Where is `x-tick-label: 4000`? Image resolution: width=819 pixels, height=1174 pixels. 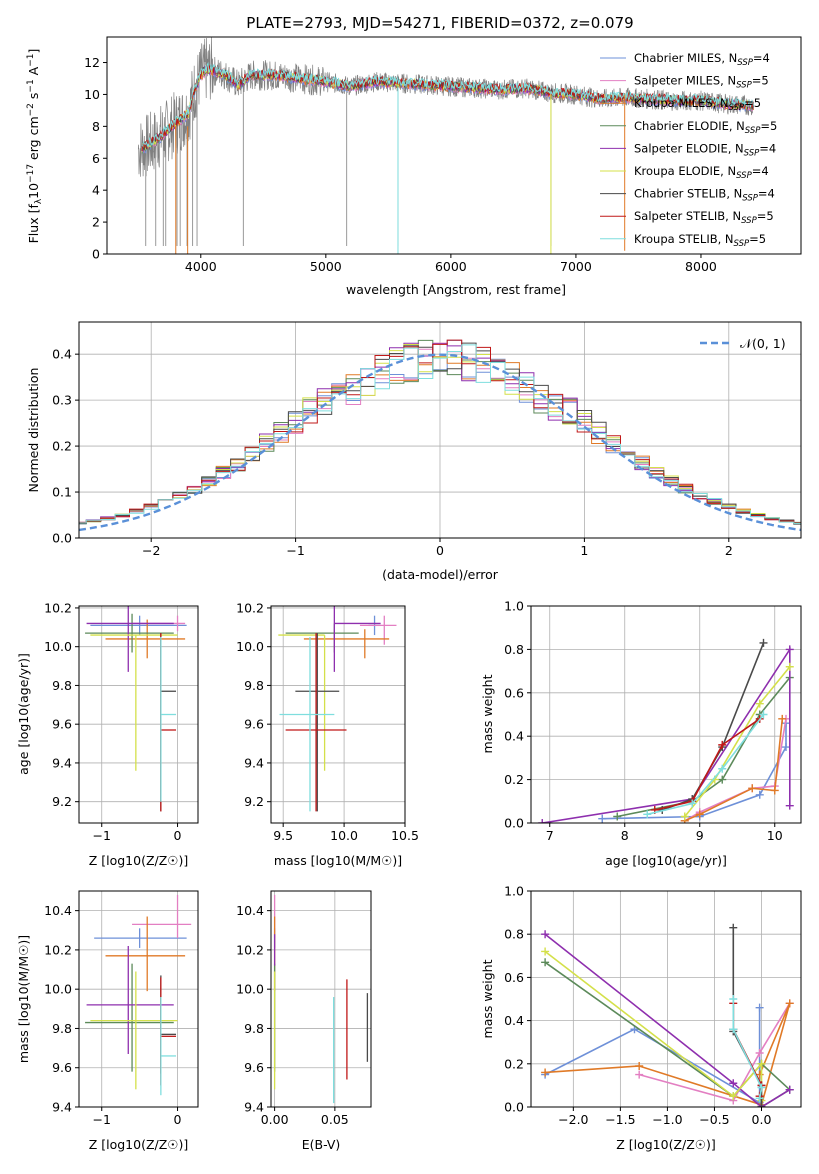 x-tick-label: 4000 is located at coordinates (201, 266).